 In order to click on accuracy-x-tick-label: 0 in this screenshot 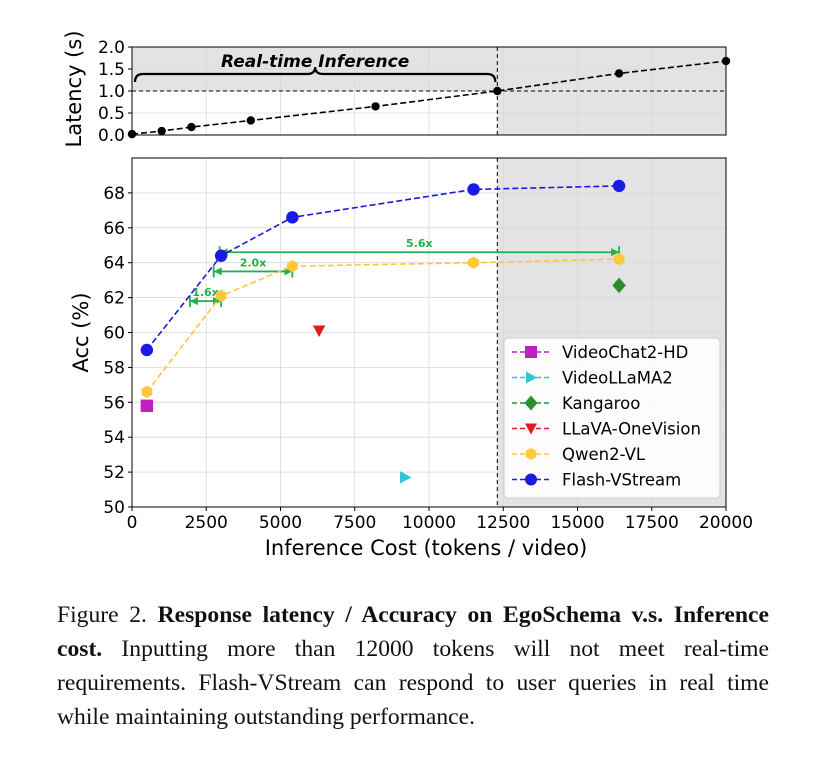, I will do `click(132, 523)`.